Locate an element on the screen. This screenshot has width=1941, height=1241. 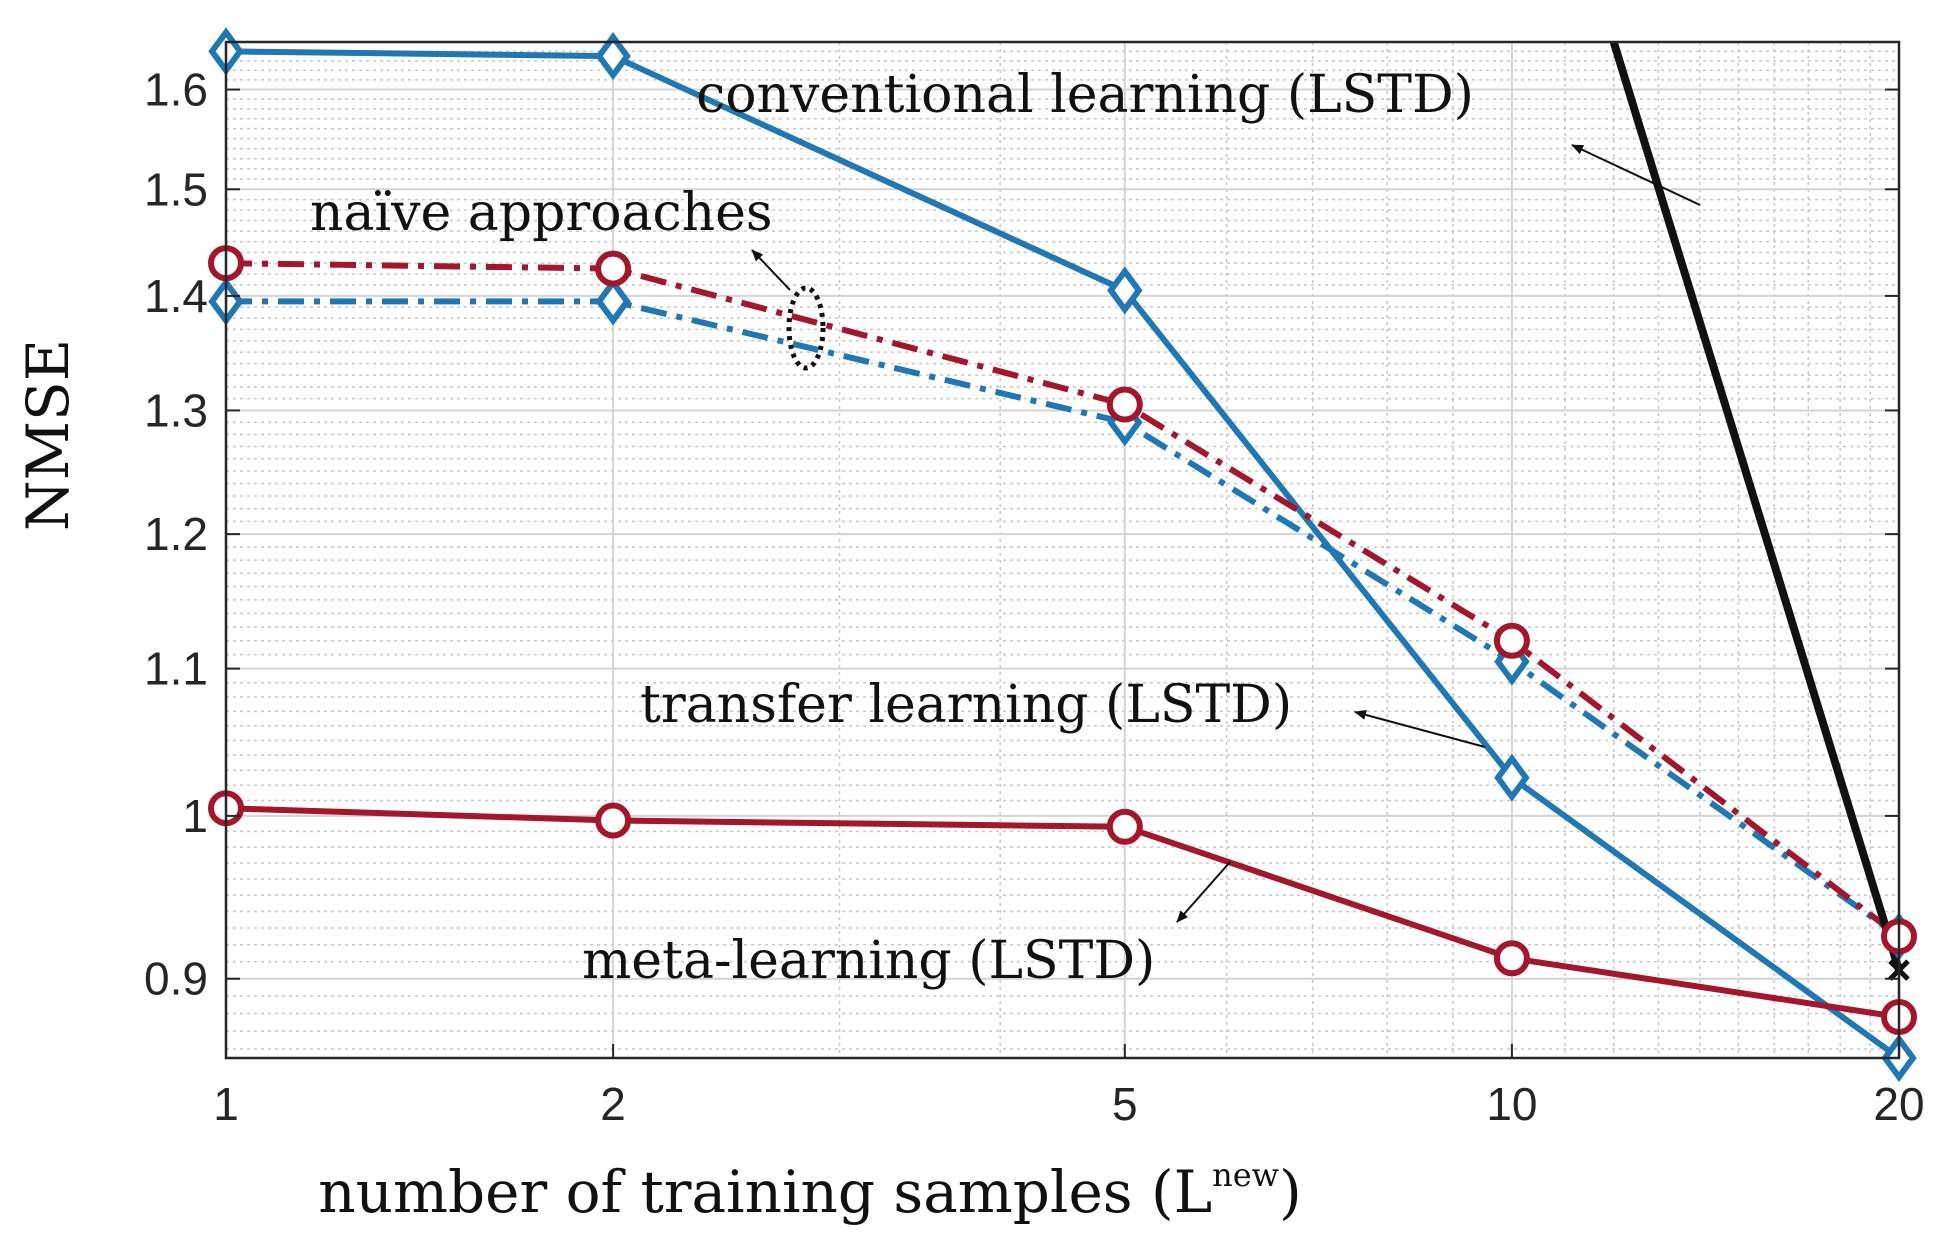
y-tick-label: 1.5 is located at coordinates (176, 189).